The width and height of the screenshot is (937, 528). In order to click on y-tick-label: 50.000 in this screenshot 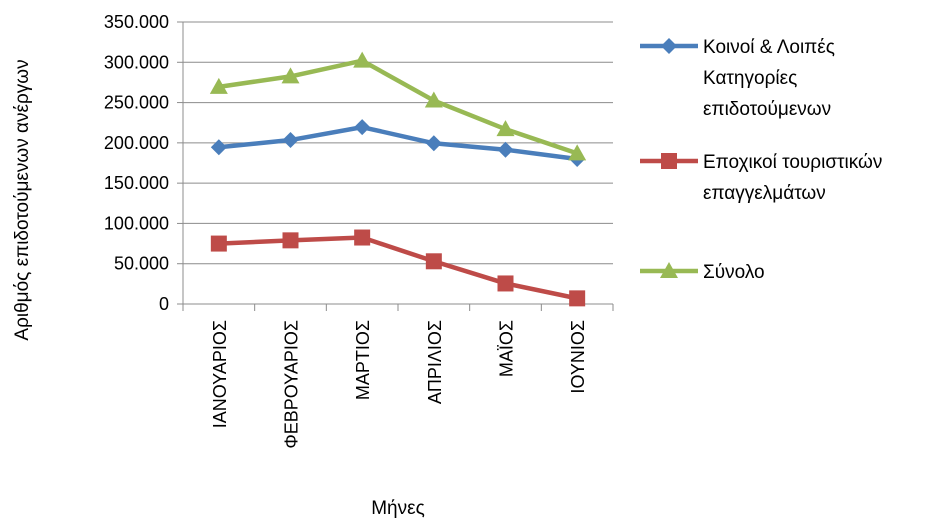, I will do `click(141, 264)`.